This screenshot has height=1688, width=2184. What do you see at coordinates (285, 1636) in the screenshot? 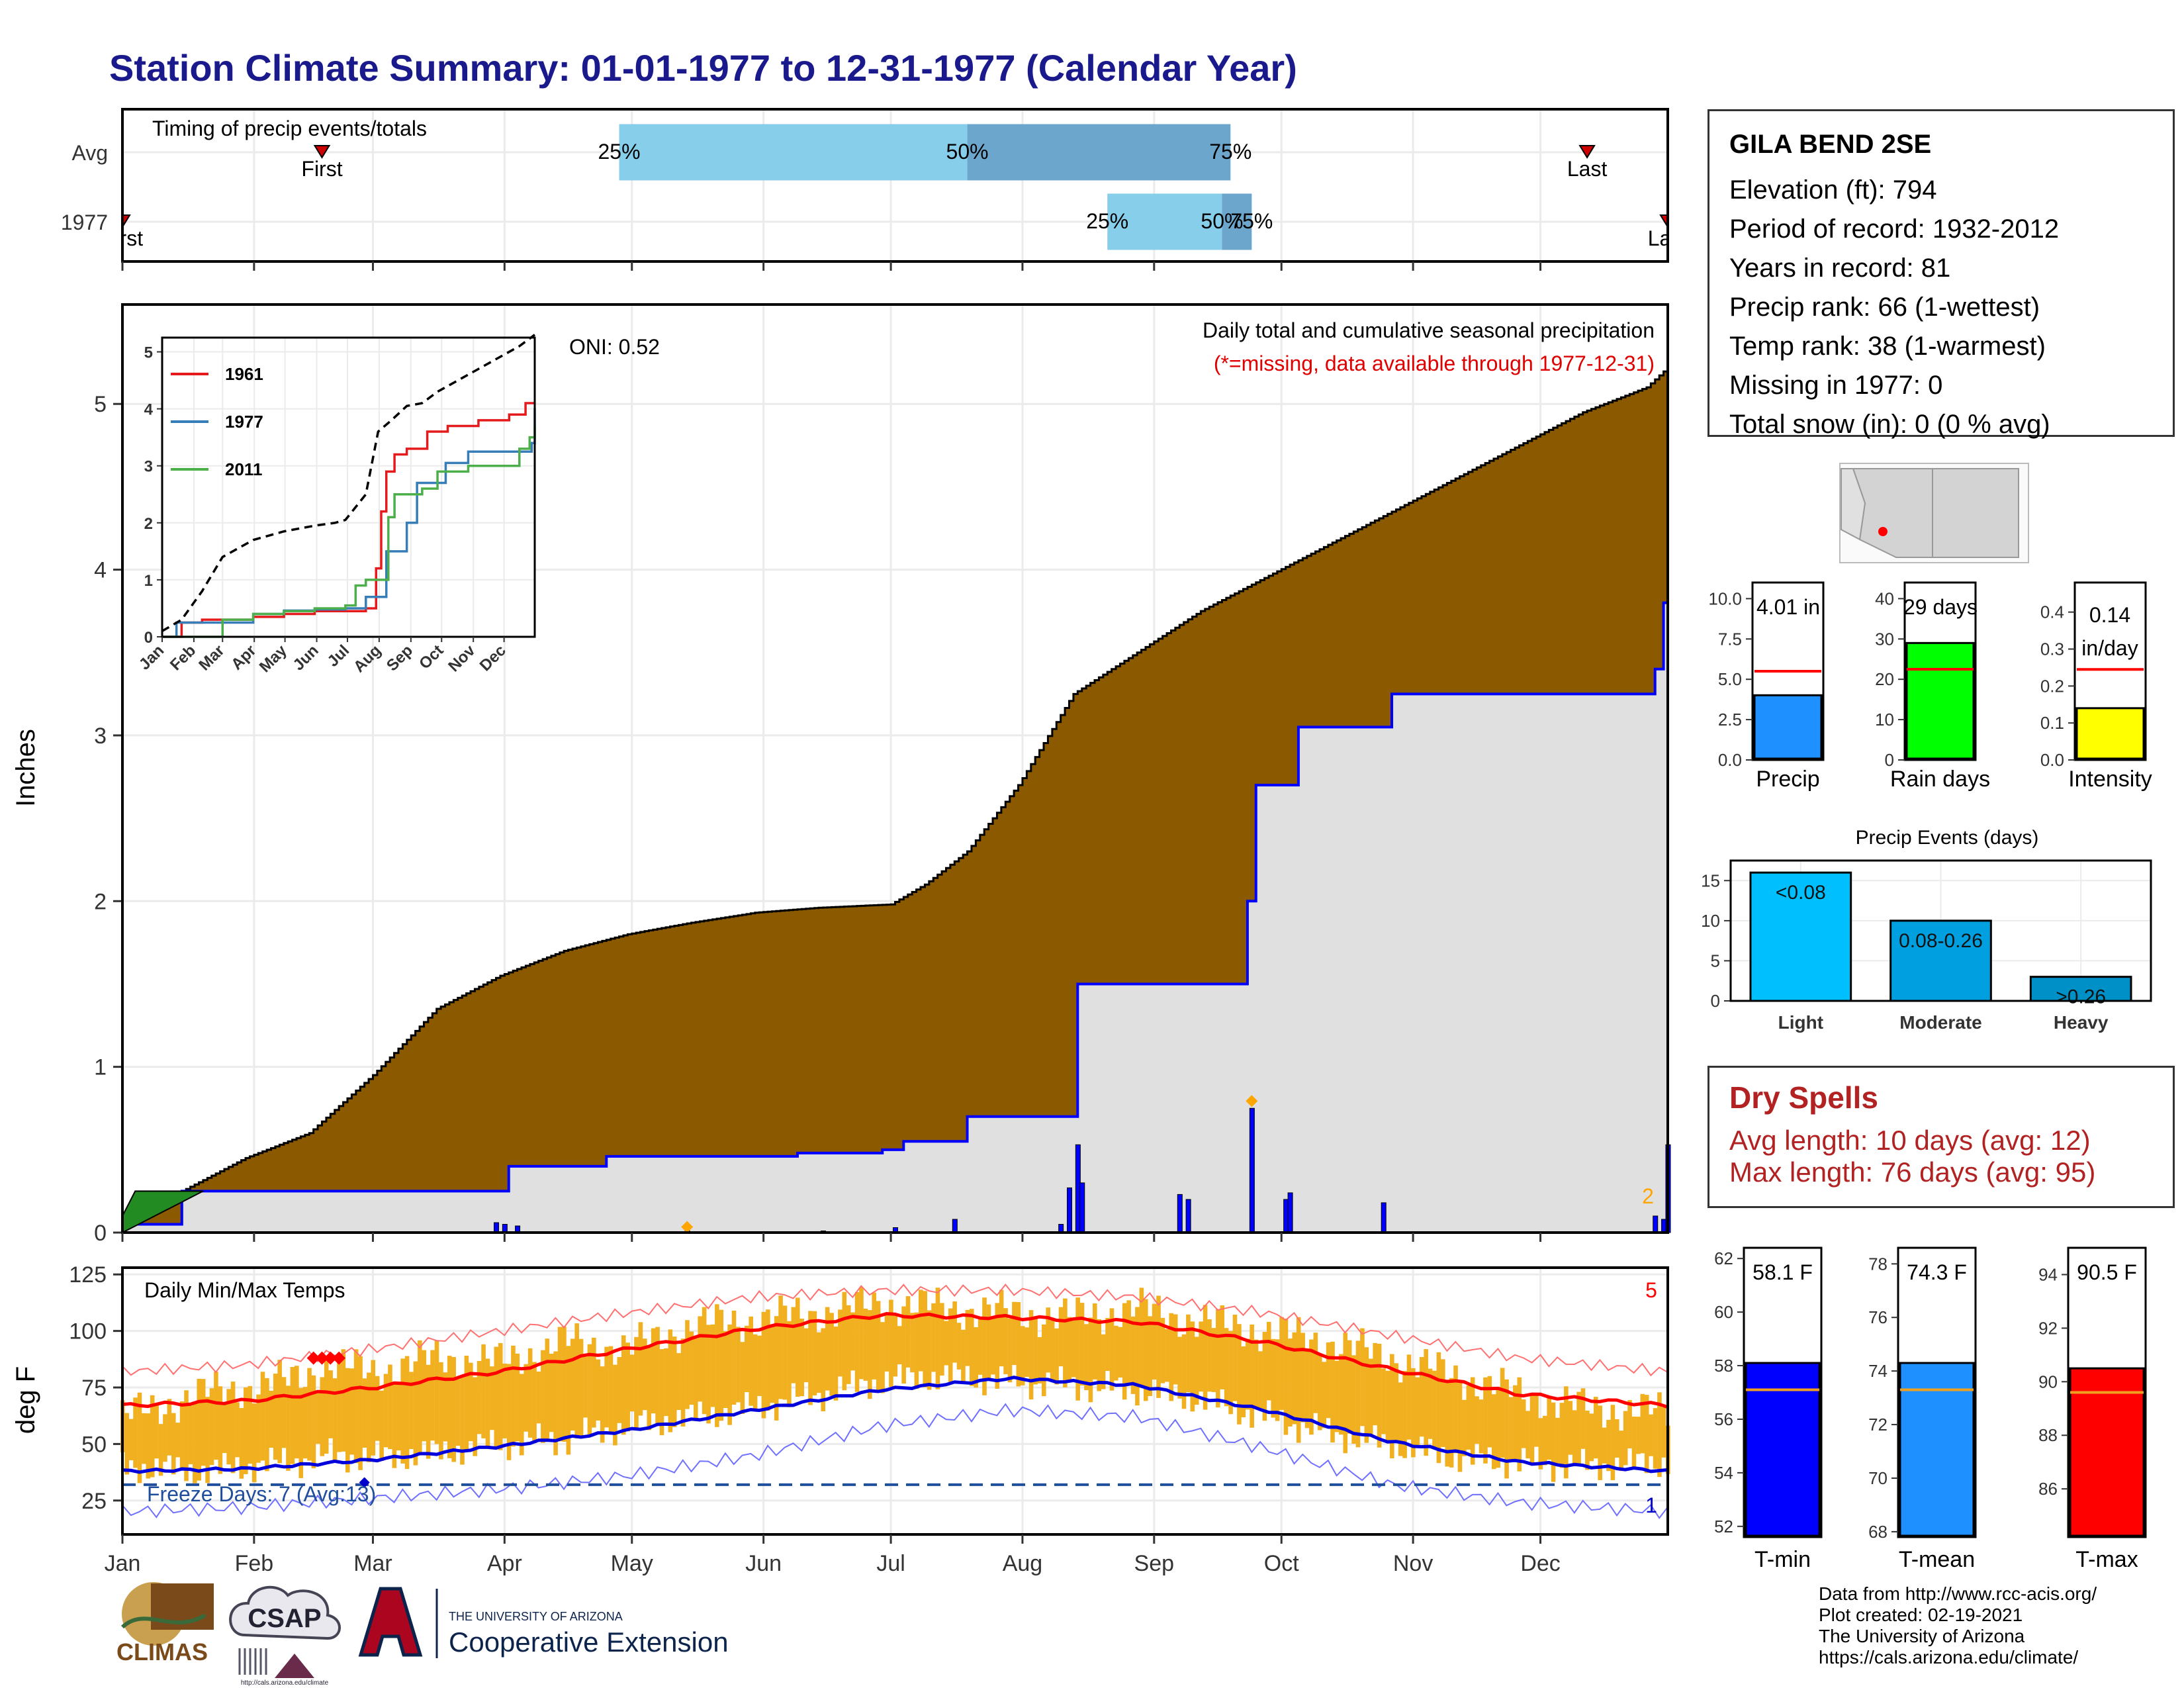
I see `csap-logo: CSAP http://cals.arizona.edu/climate` at bounding box center [285, 1636].